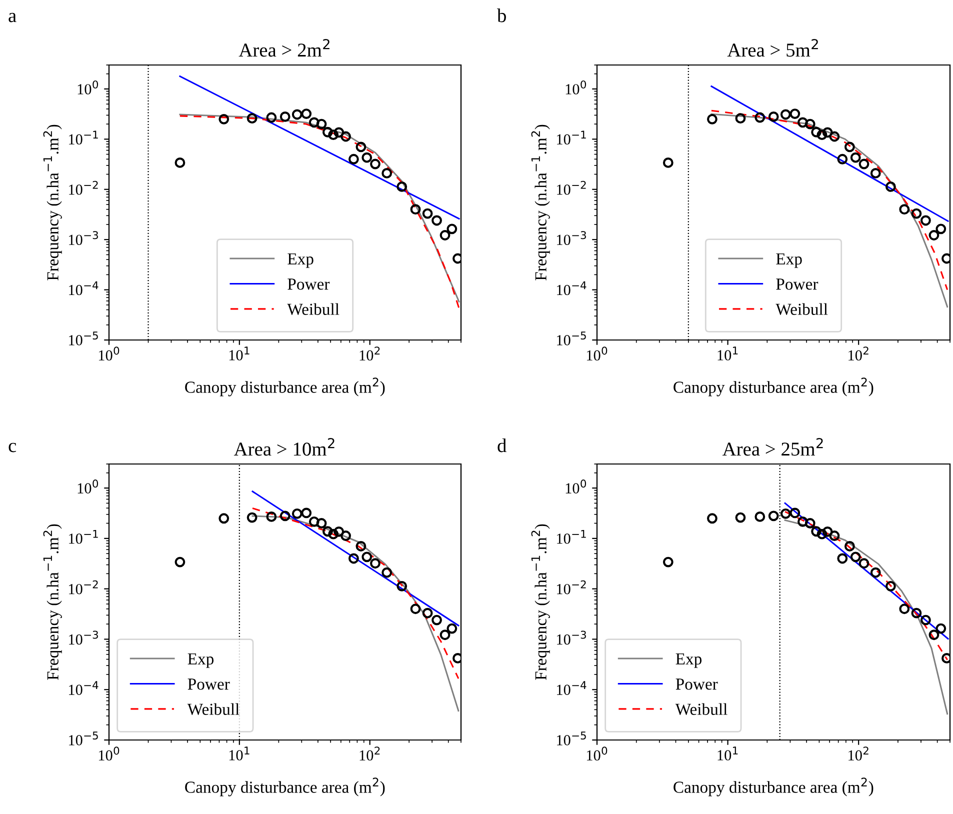  What do you see at coordinates (12, 447) in the screenshot?
I see `text: c` at bounding box center [12, 447].